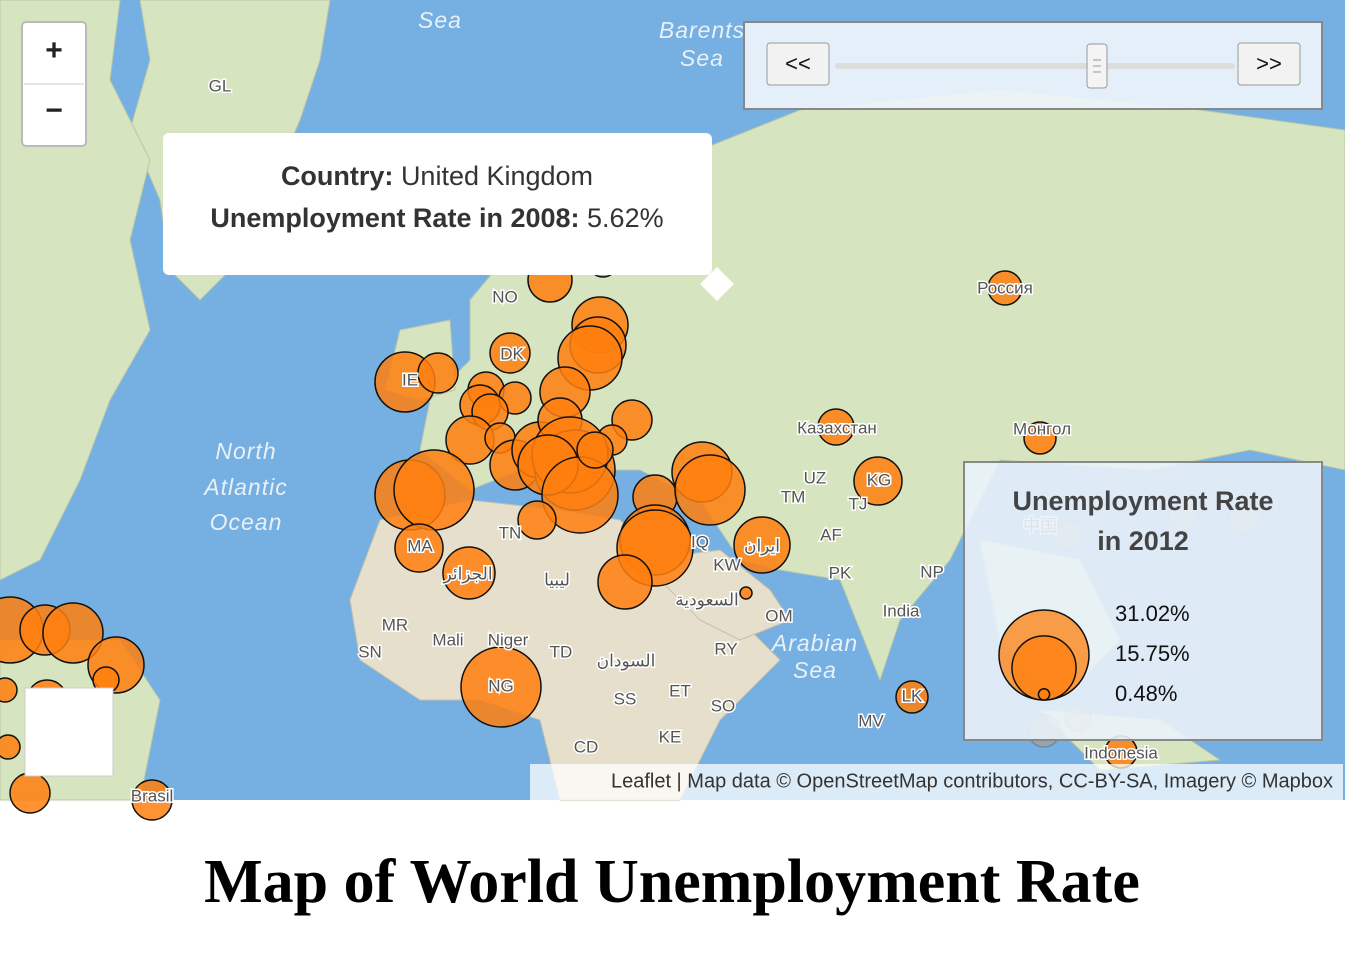  I want to click on map-label: DK, so click(512, 353).